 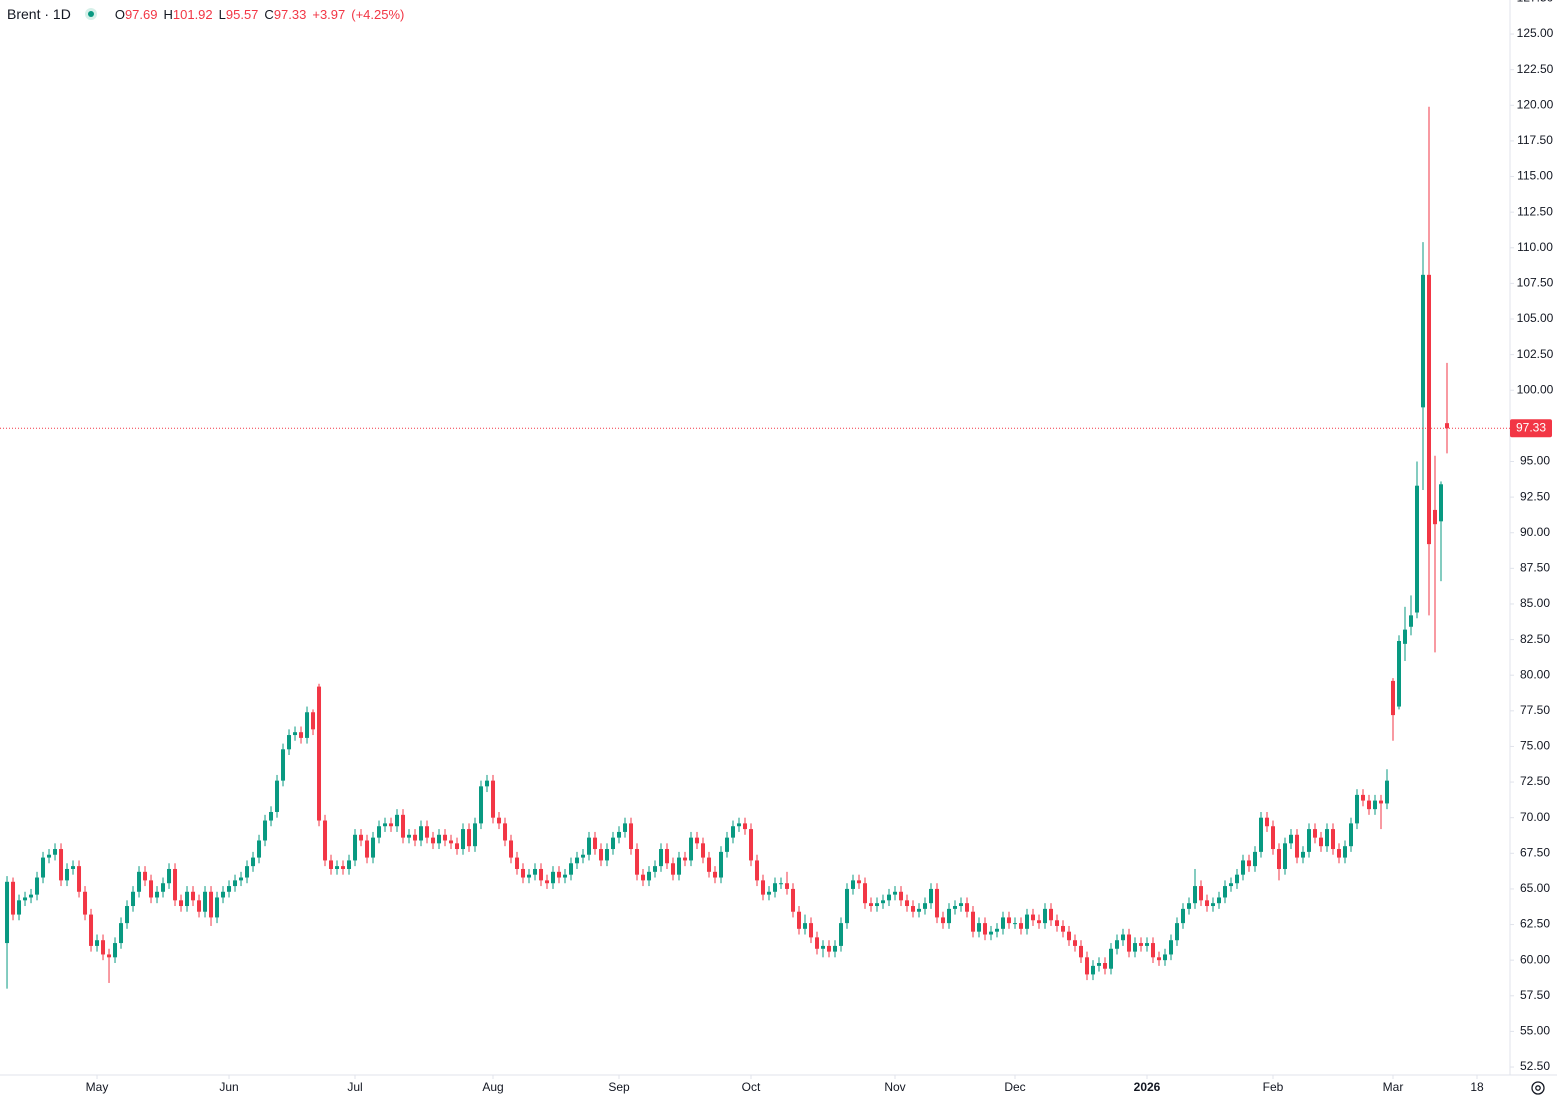 What do you see at coordinates (619, 1087) in the screenshot?
I see `x-tick-label: Sep` at bounding box center [619, 1087].